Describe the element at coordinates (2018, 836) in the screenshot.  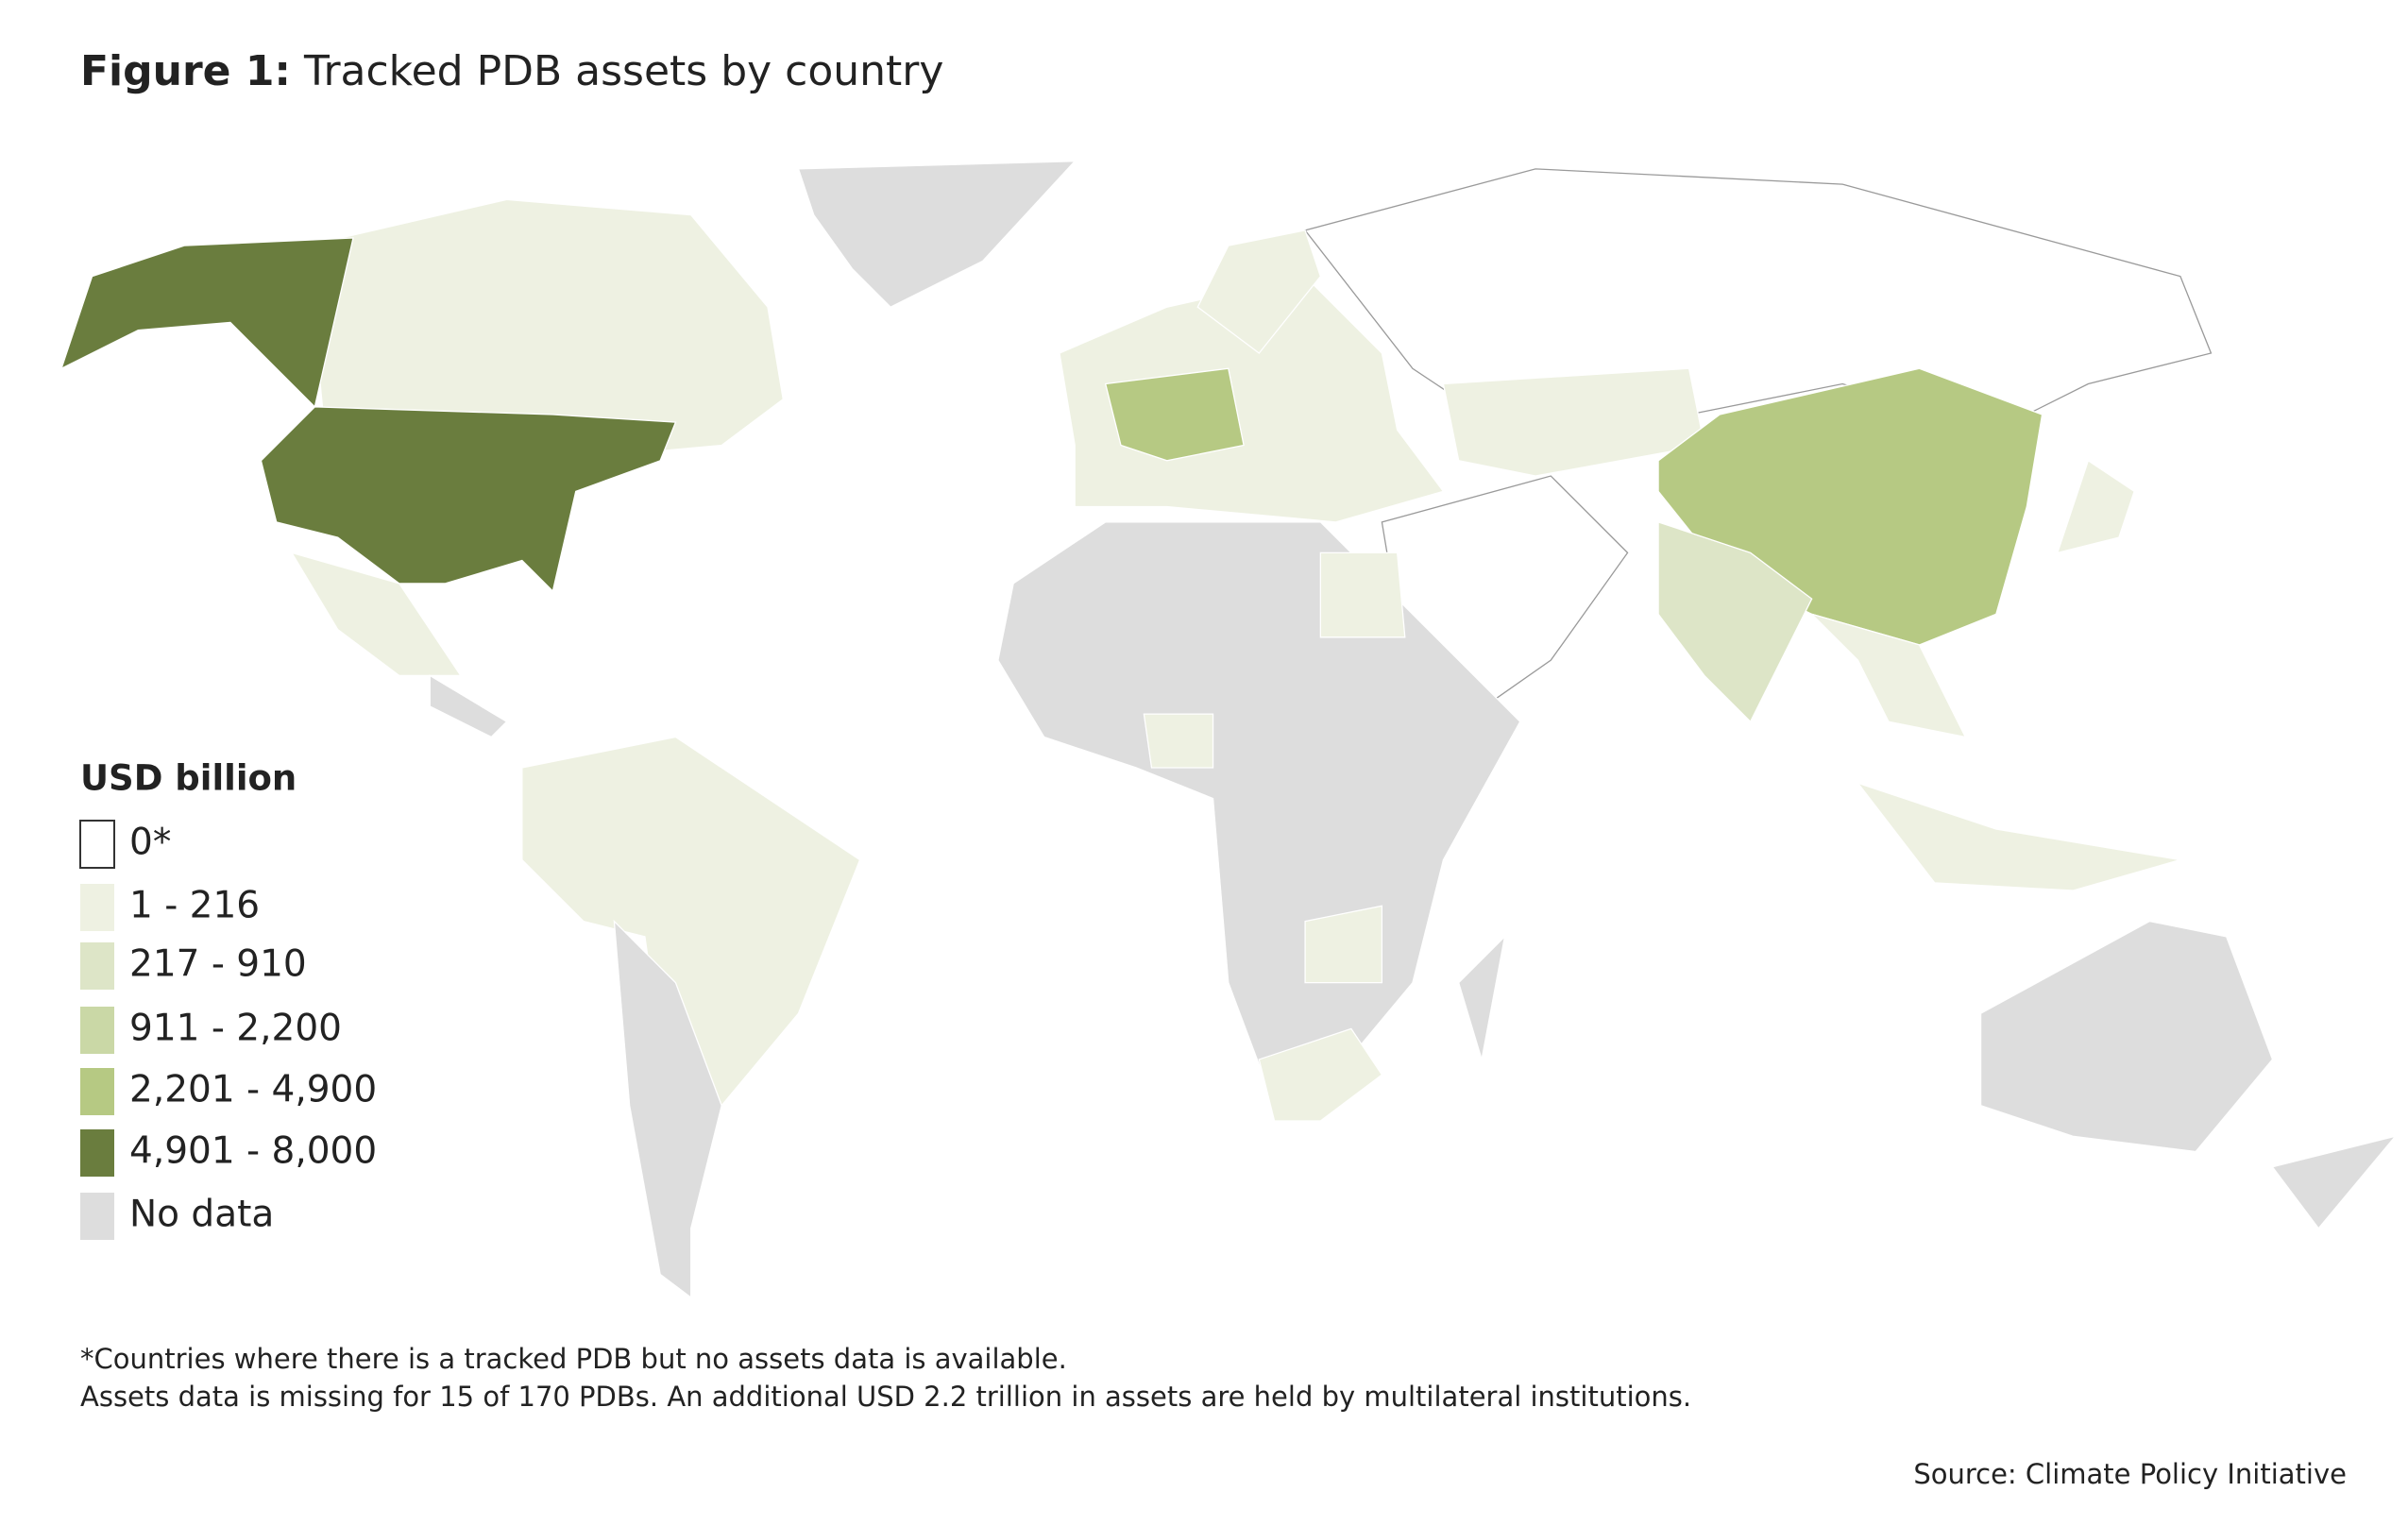
I see `indonesia` at that location.